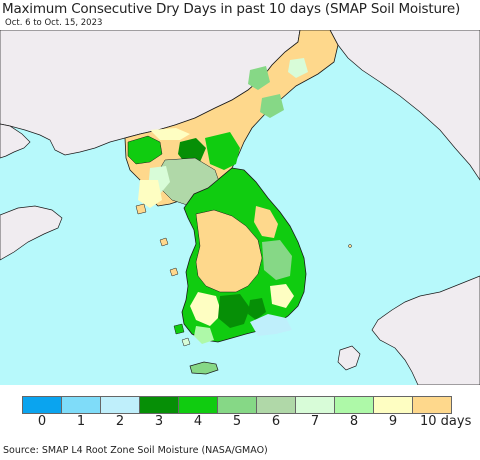 The width and height of the screenshot is (480, 460). What do you see at coordinates (349, 358) in the screenshot?
I see `japan-island` at bounding box center [349, 358].